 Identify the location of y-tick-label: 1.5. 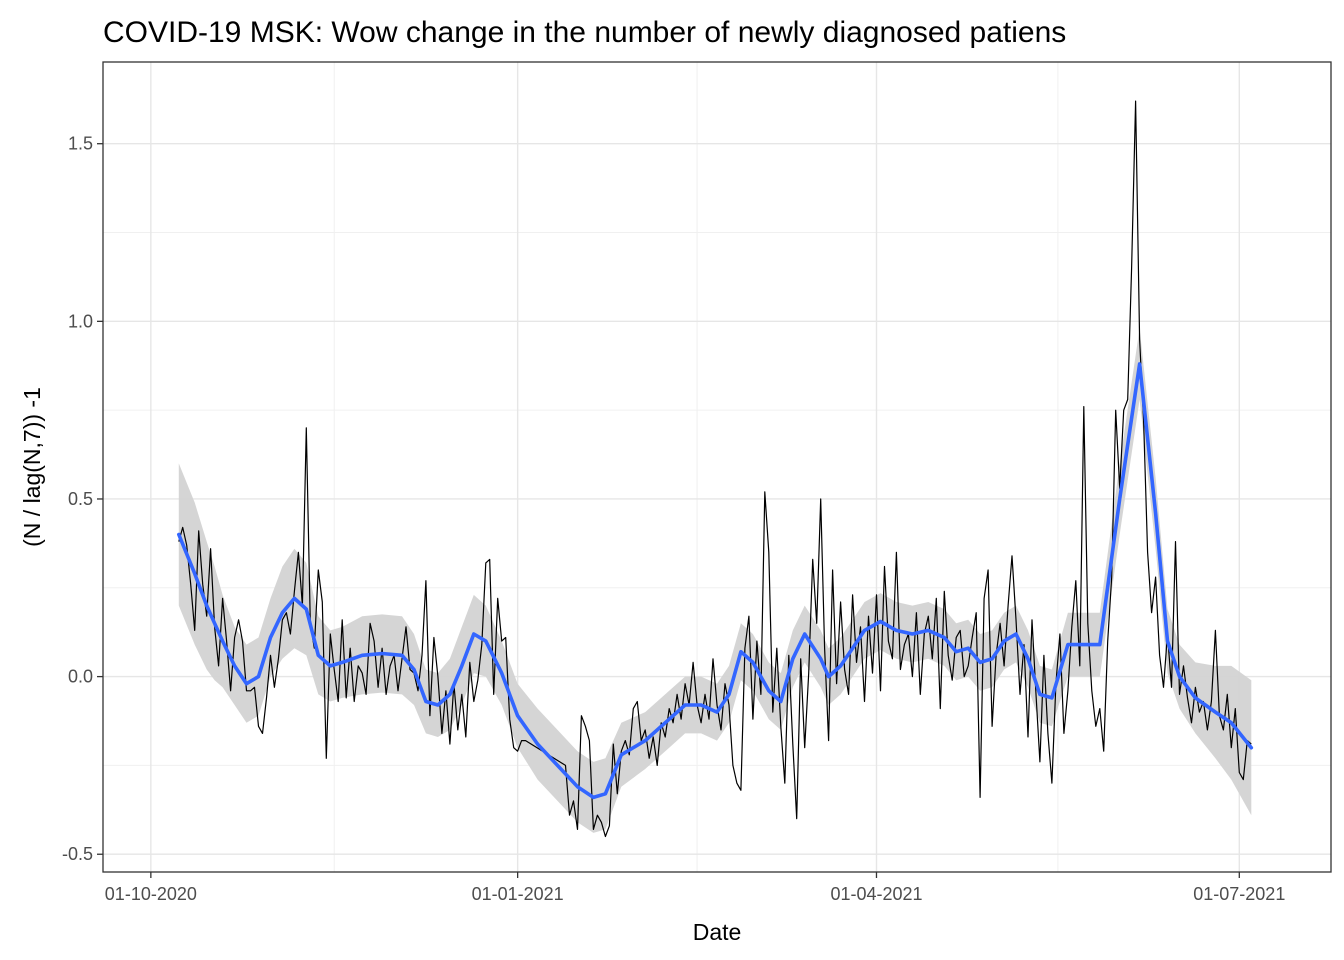
(80, 144).